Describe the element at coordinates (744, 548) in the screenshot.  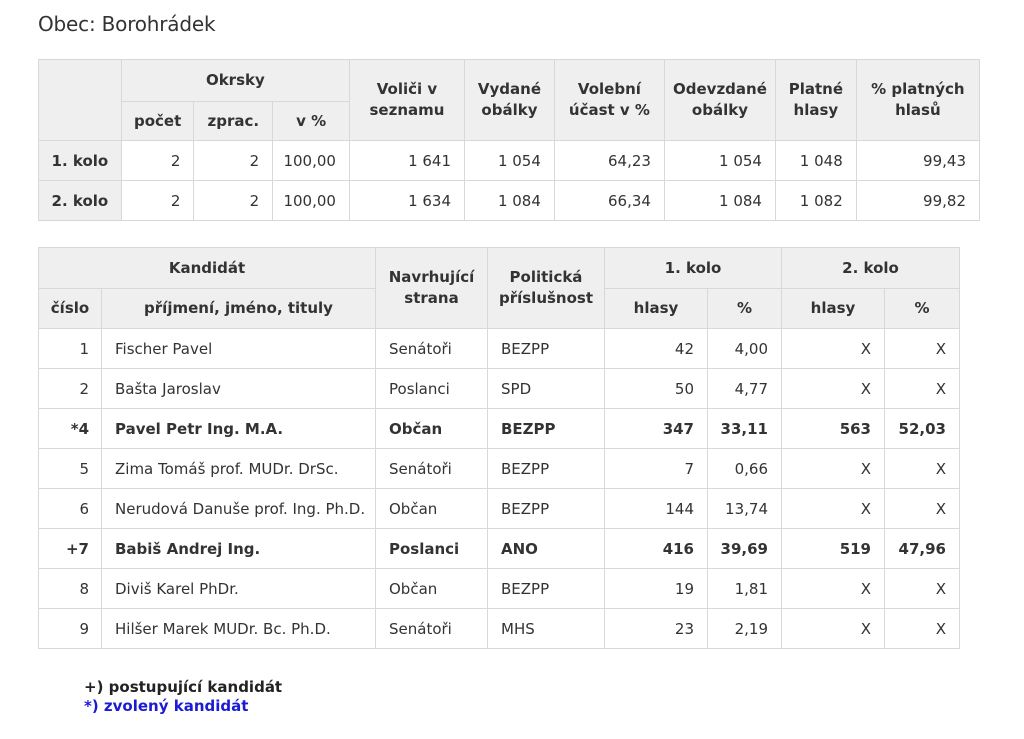
I see `pct1-cell: 39,69` at that location.